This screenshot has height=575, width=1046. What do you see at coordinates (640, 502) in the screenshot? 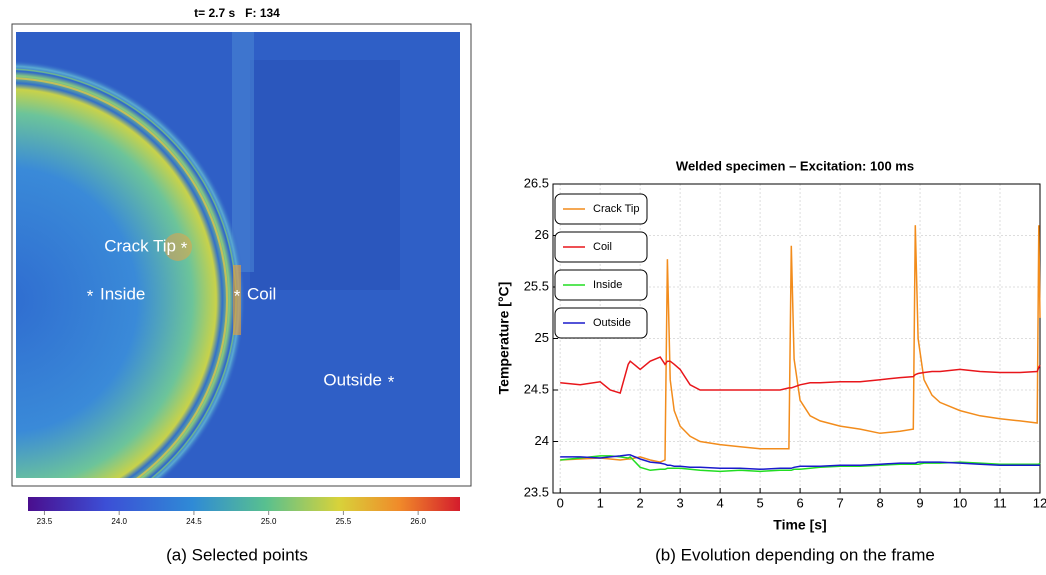
I see `x-tick-label: 2` at bounding box center [640, 502].